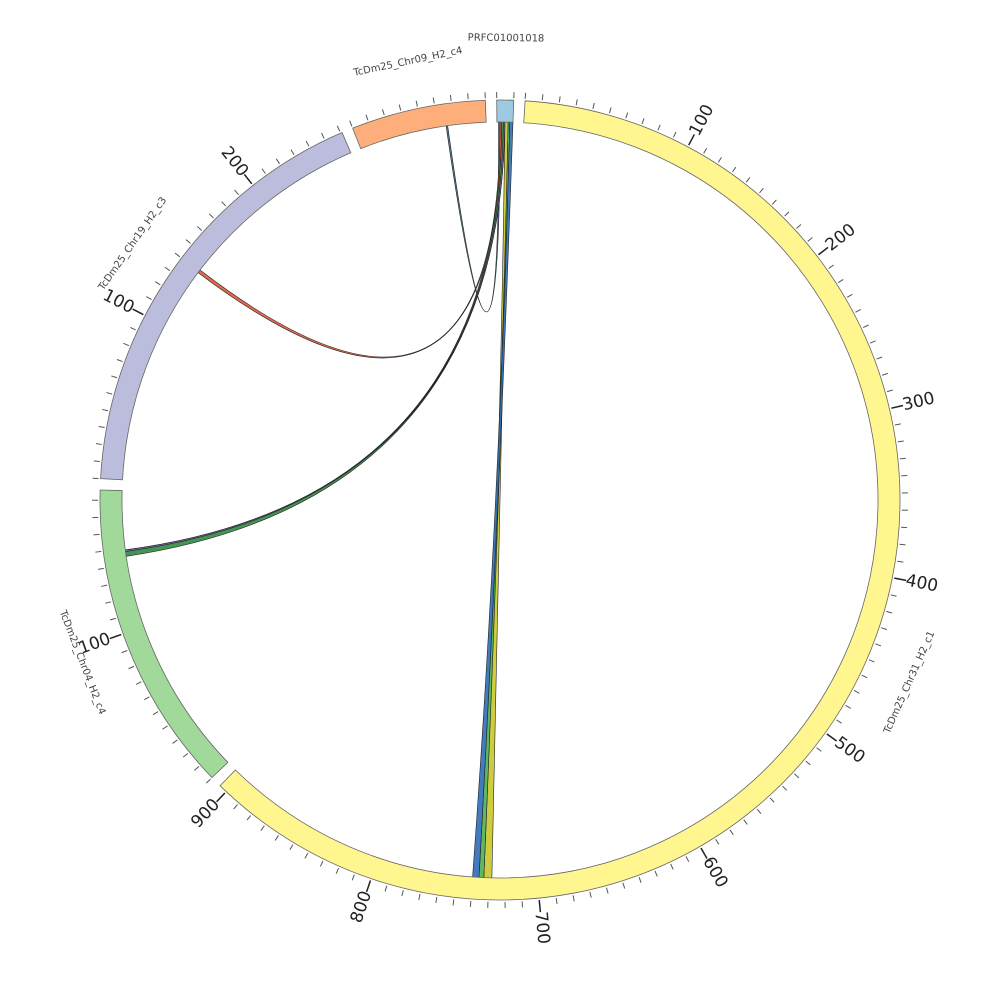 The height and width of the screenshot is (1000, 1000). Describe the element at coordinates (541, 928) in the screenshot. I see `tick-label: 700` at that location.